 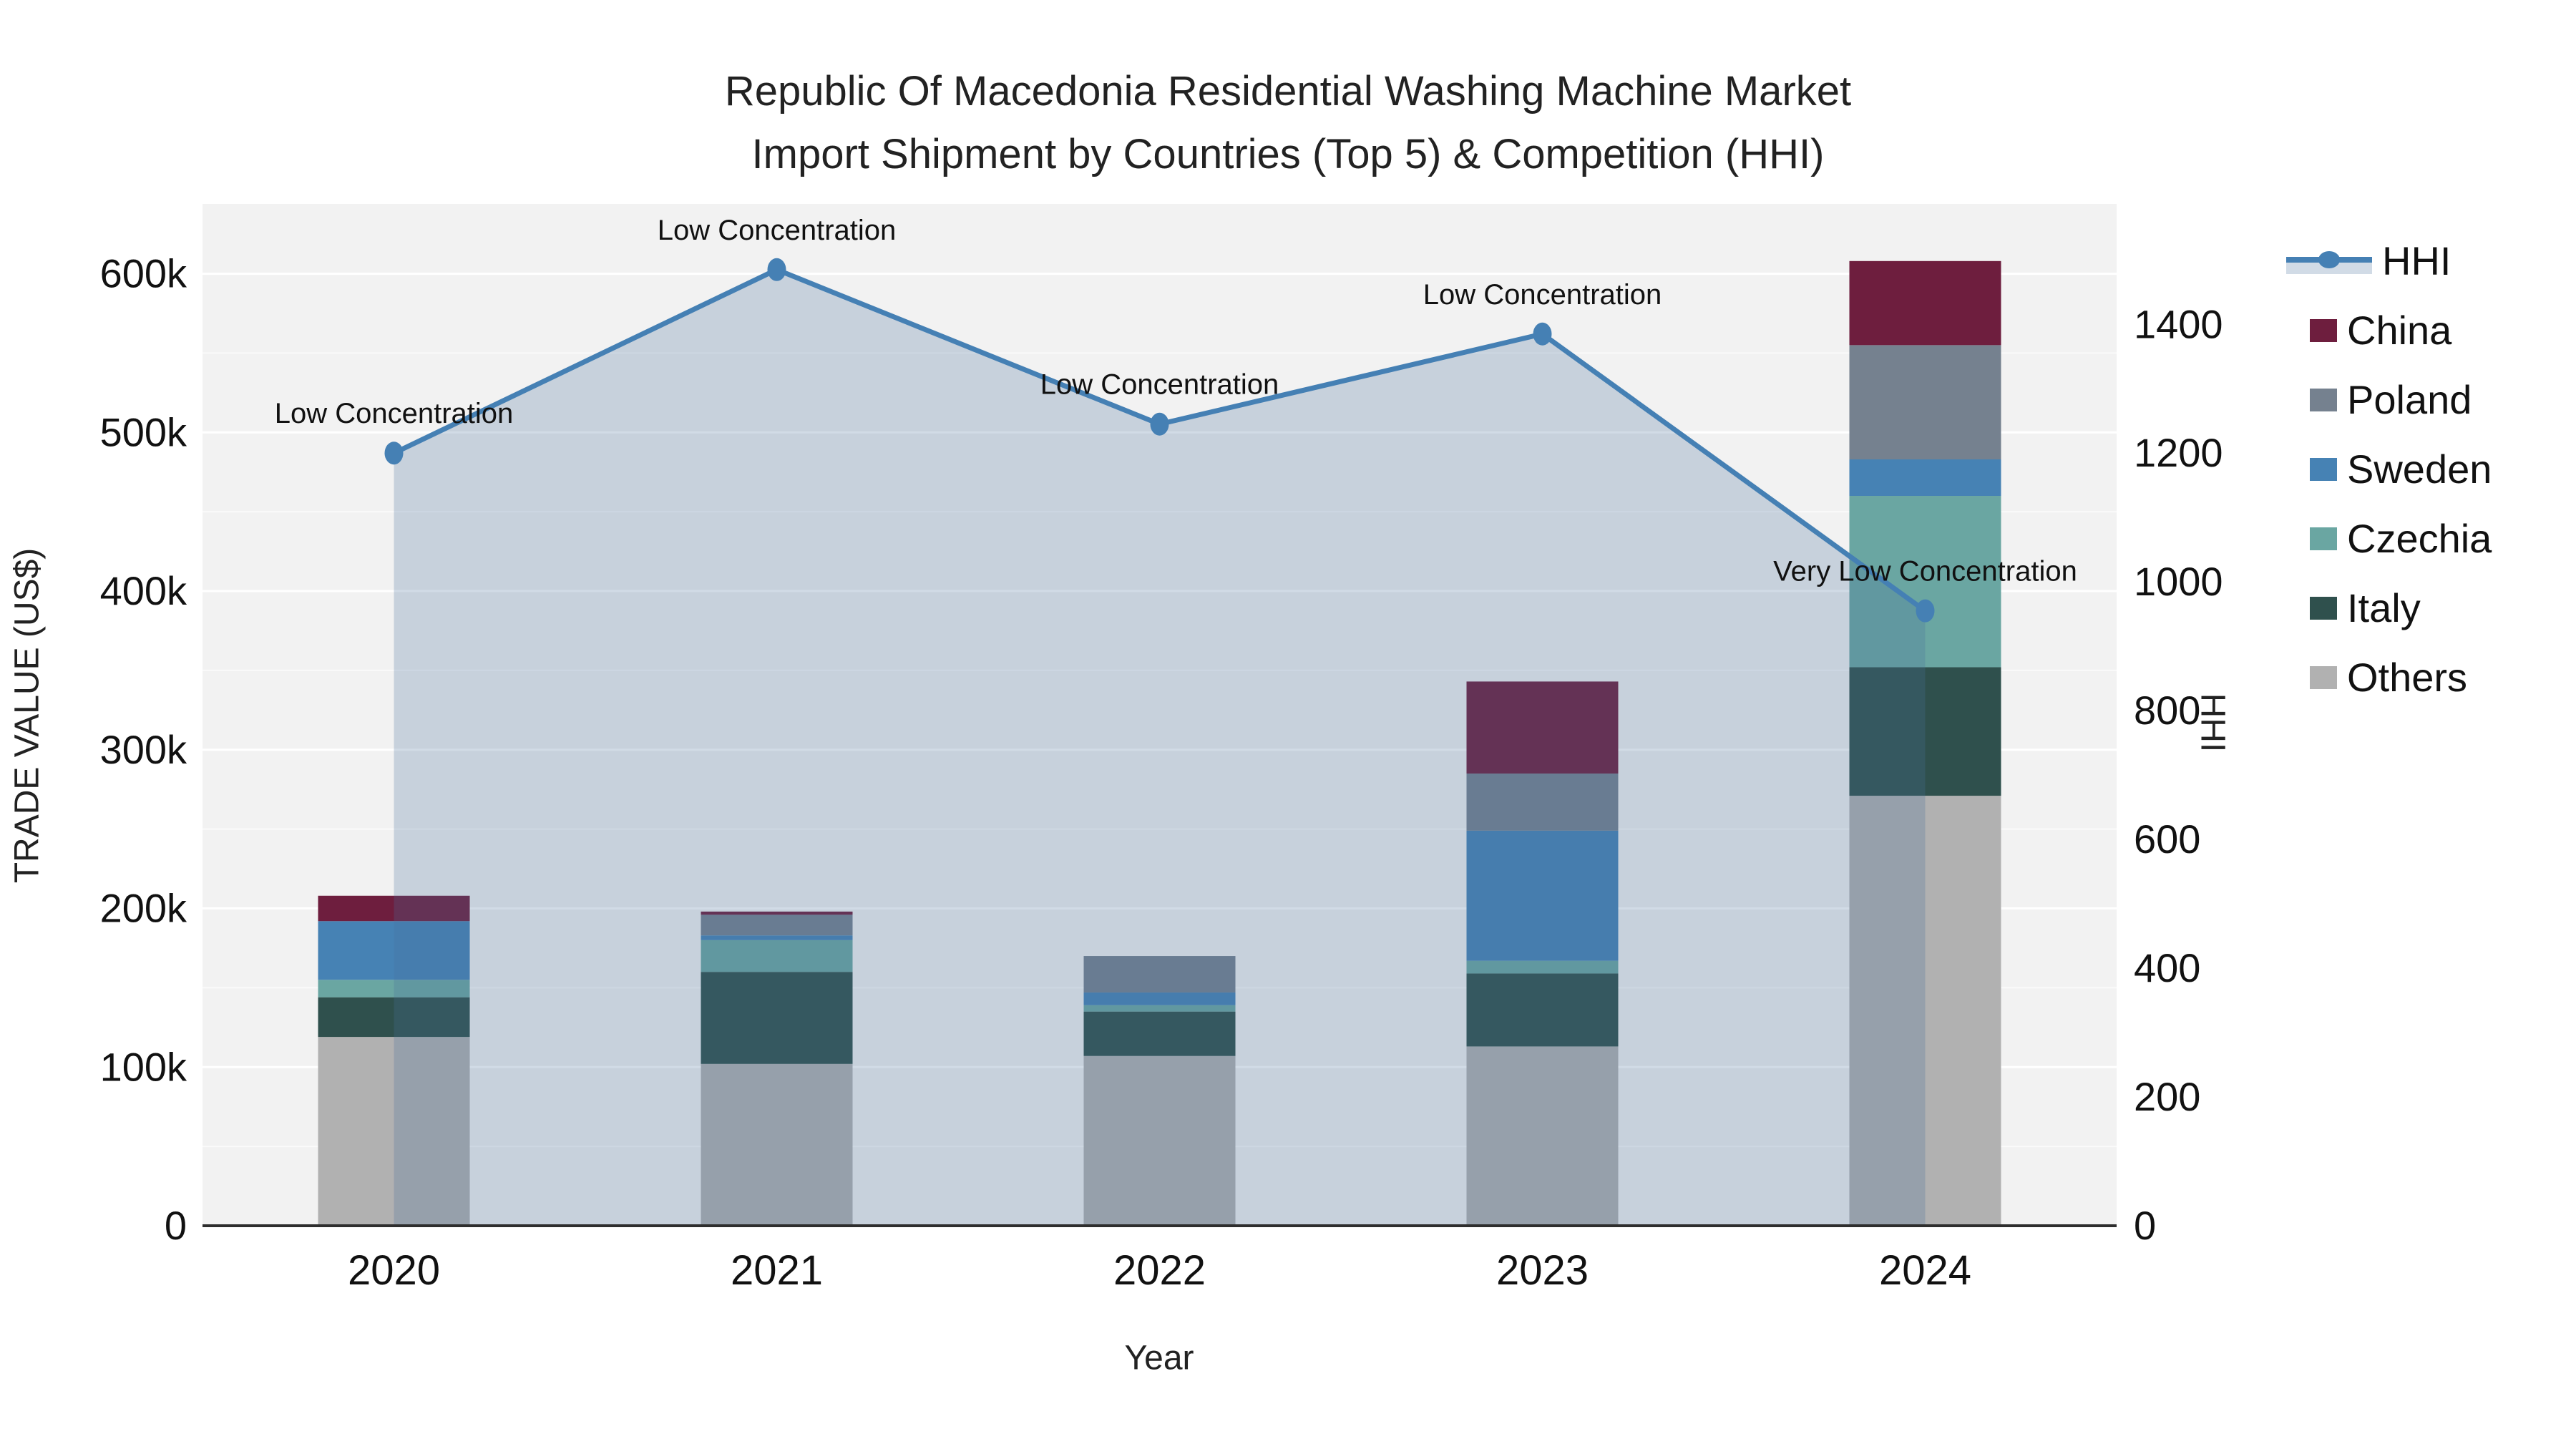 I want to click on legend-item-italy: Italy, so click(x=2389, y=608).